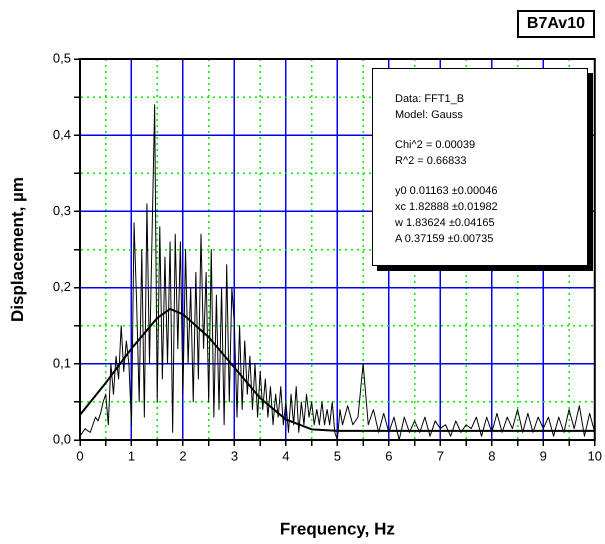 This screenshot has height=544, width=605. What do you see at coordinates (555, 24) in the screenshot?
I see `chart-title: B7Av10` at bounding box center [555, 24].